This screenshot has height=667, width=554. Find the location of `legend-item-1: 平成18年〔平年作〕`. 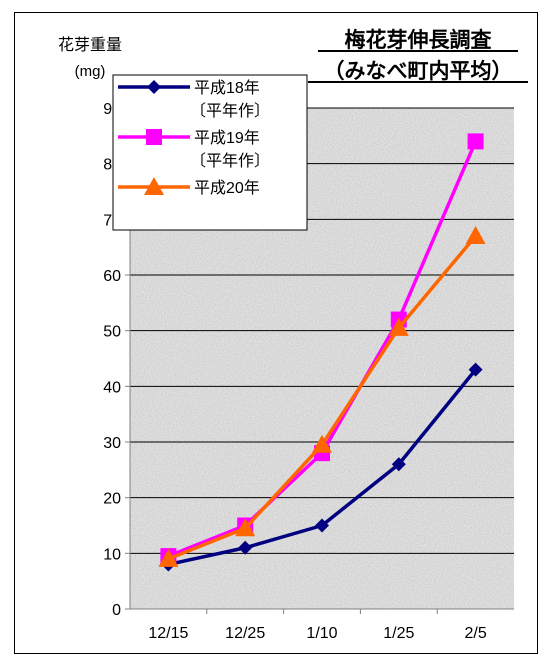

legend-item-1: 平成18年〔平年作〕 is located at coordinates (194, 99).